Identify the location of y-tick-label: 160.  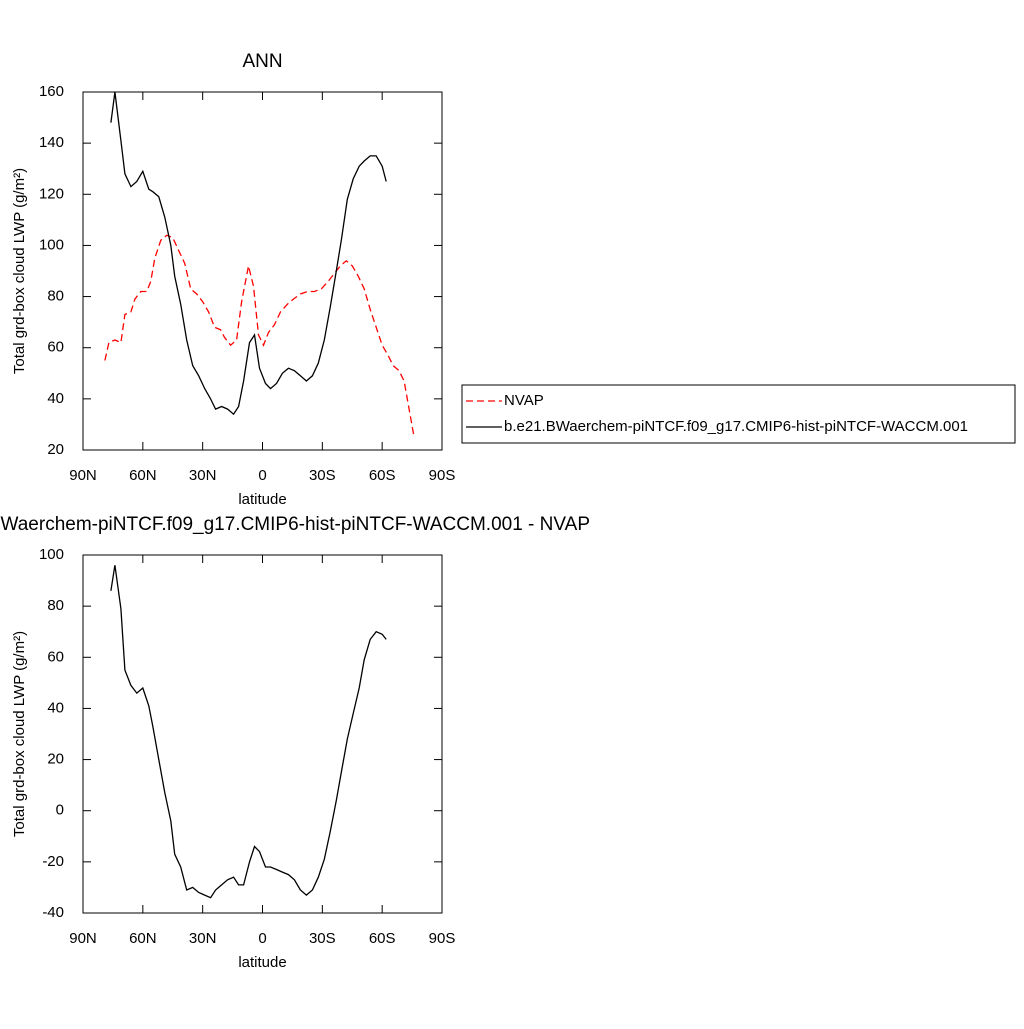
(51, 91).